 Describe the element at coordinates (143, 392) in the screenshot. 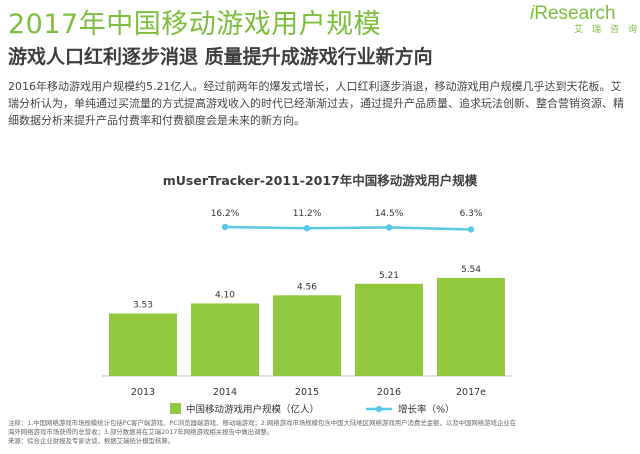

I see `x-tick-label: 2013` at that location.